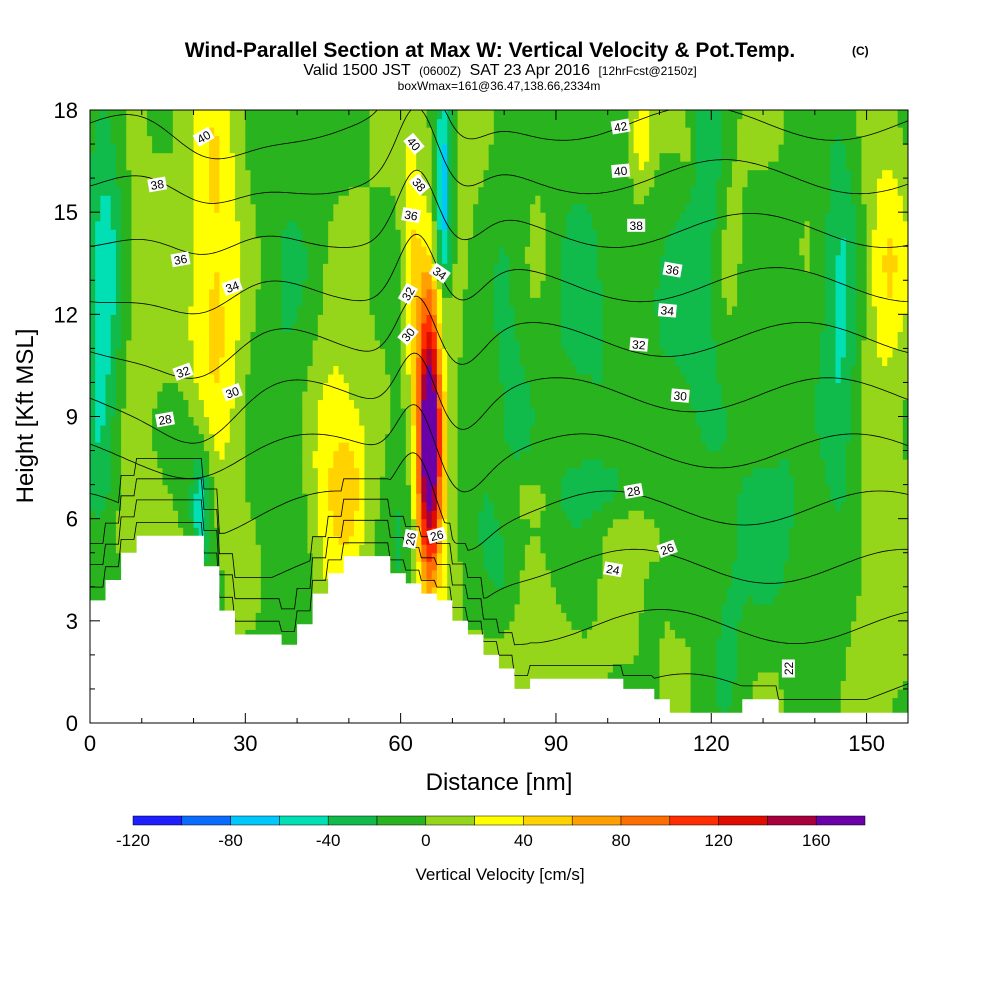  What do you see at coordinates (636, 225) in the screenshot?
I see `contour-label: 38` at bounding box center [636, 225].